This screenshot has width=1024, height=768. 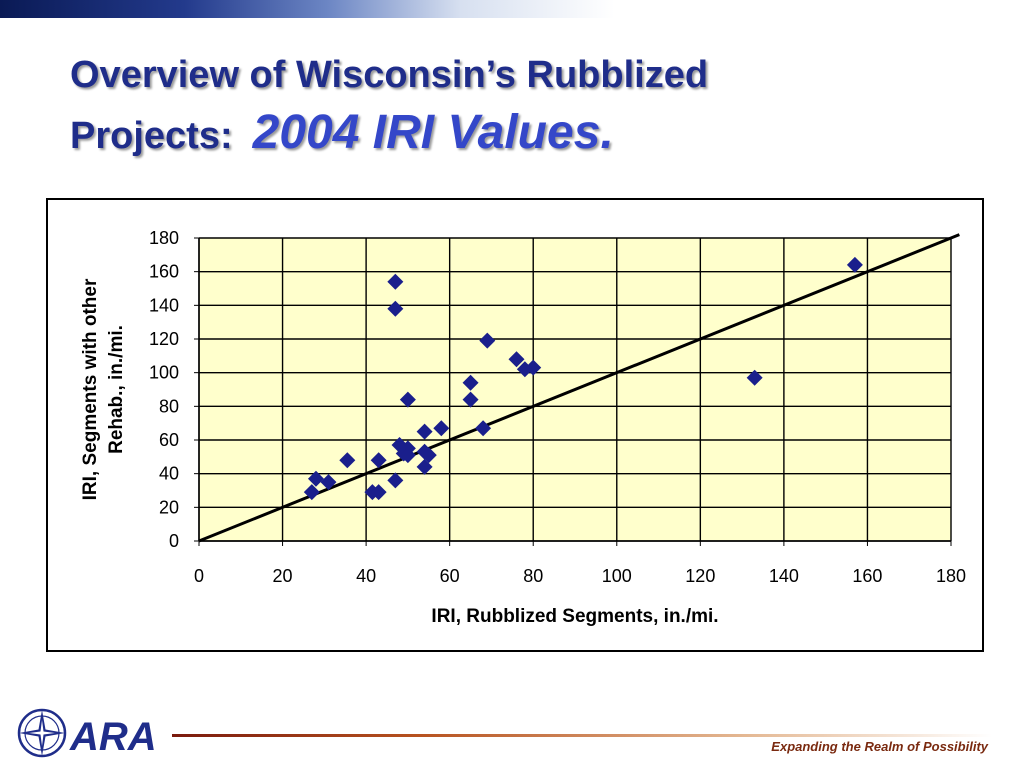 What do you see at coordinates (90, 389) in the screenshot?
I see `y-axis-label: IRI, Segments with other` at bounding box center [90, 389].